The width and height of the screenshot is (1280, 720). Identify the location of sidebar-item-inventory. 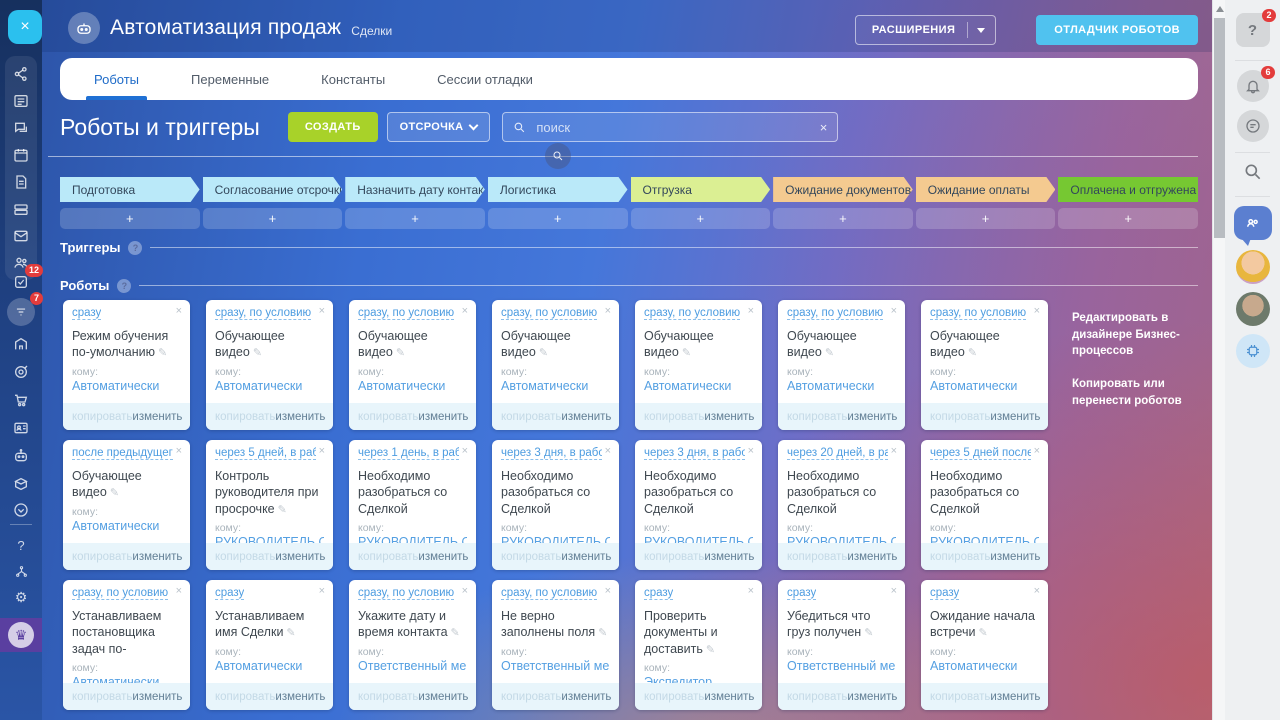
(21, 483).